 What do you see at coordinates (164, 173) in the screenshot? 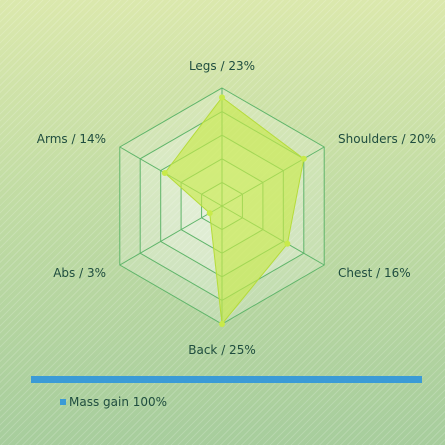
I see `data-point-arms` at bounding box center [164, 173].